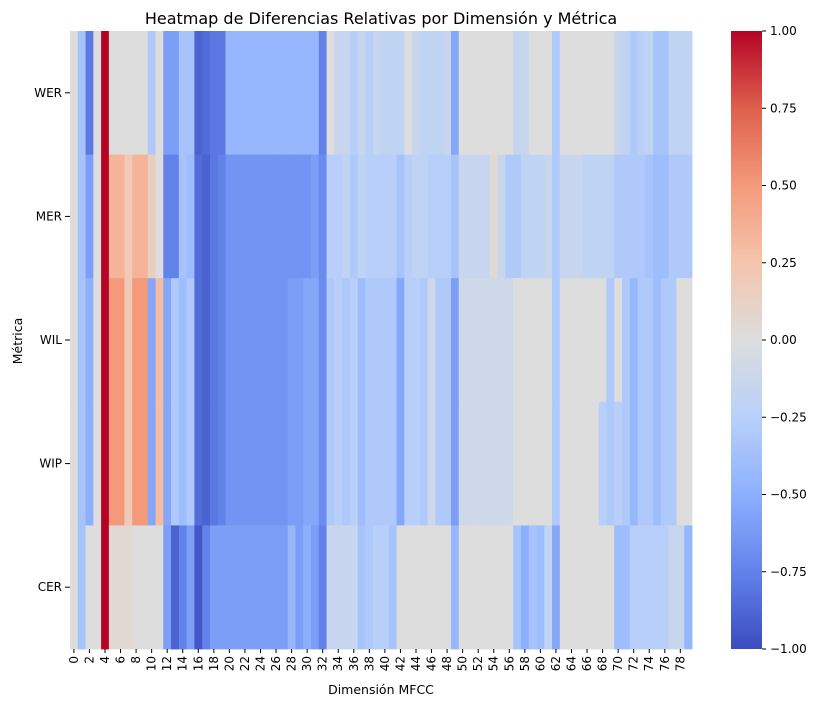  What do you see at coordinates (276, 663) in the screenshot?
I see `x-tick-label: 26` at bounding box center [276, 663].